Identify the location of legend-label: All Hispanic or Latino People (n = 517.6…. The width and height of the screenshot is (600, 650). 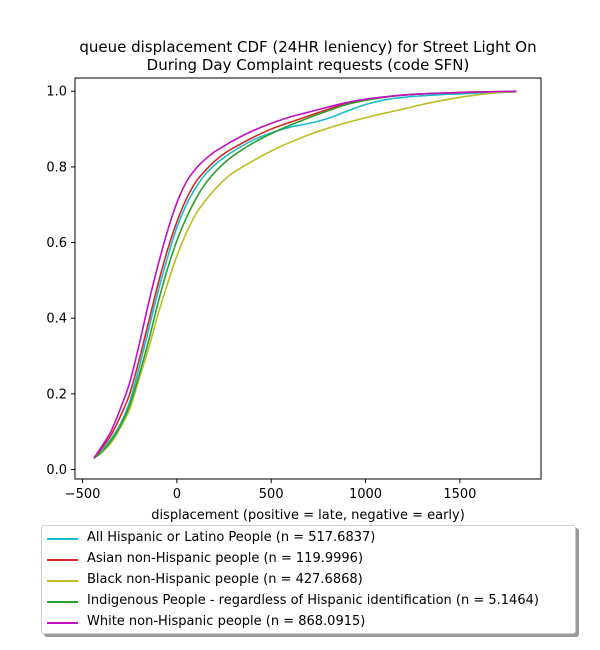
(231, 537).